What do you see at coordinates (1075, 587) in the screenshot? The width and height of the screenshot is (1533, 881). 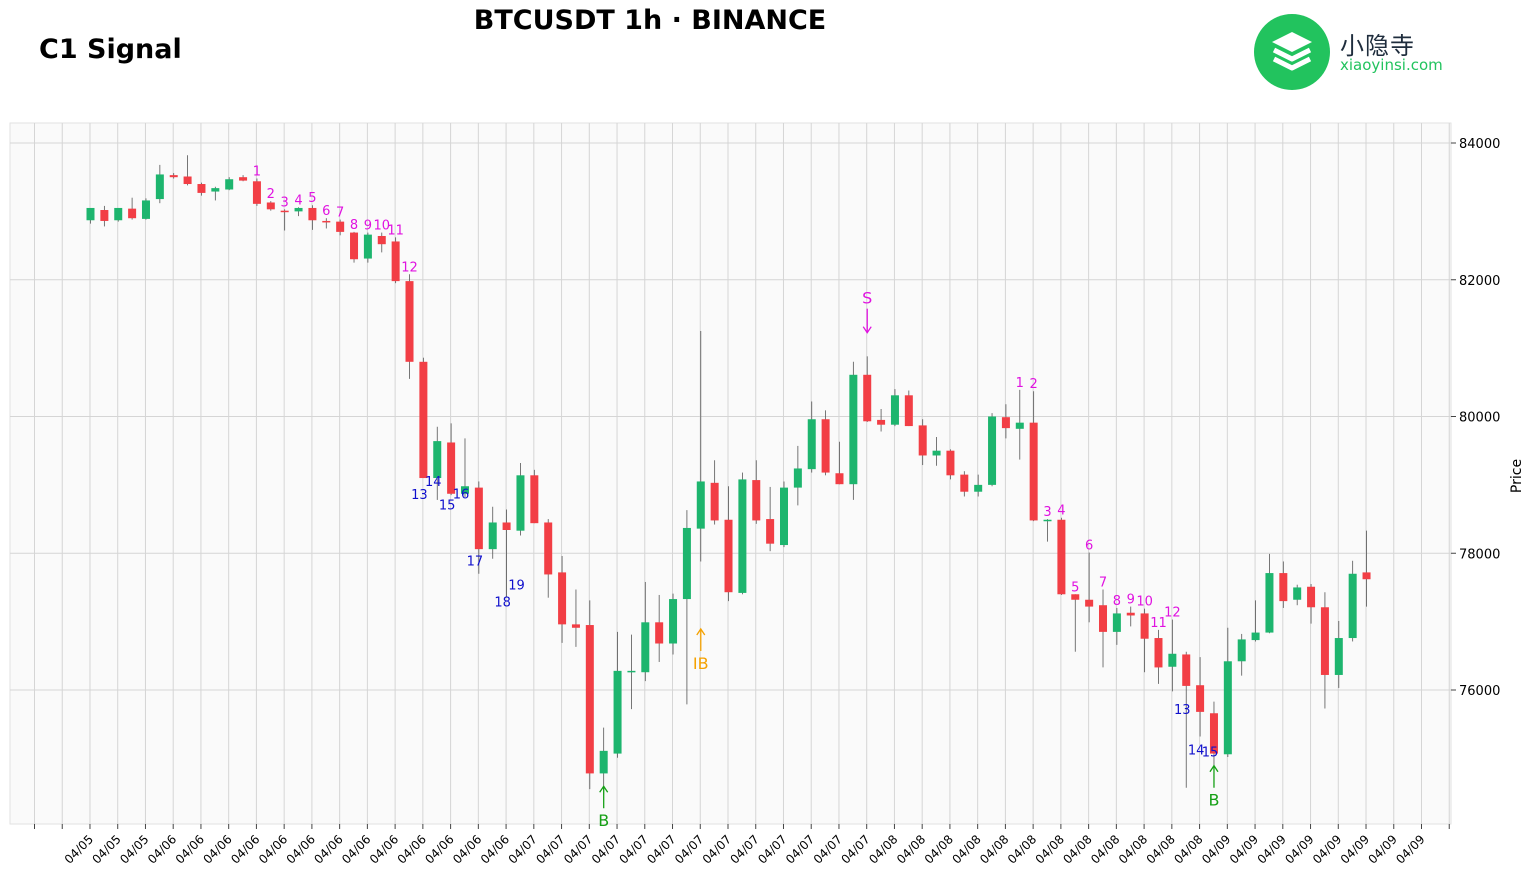 I see `setup-count-label: 5` at bounding box center [1075, 587].